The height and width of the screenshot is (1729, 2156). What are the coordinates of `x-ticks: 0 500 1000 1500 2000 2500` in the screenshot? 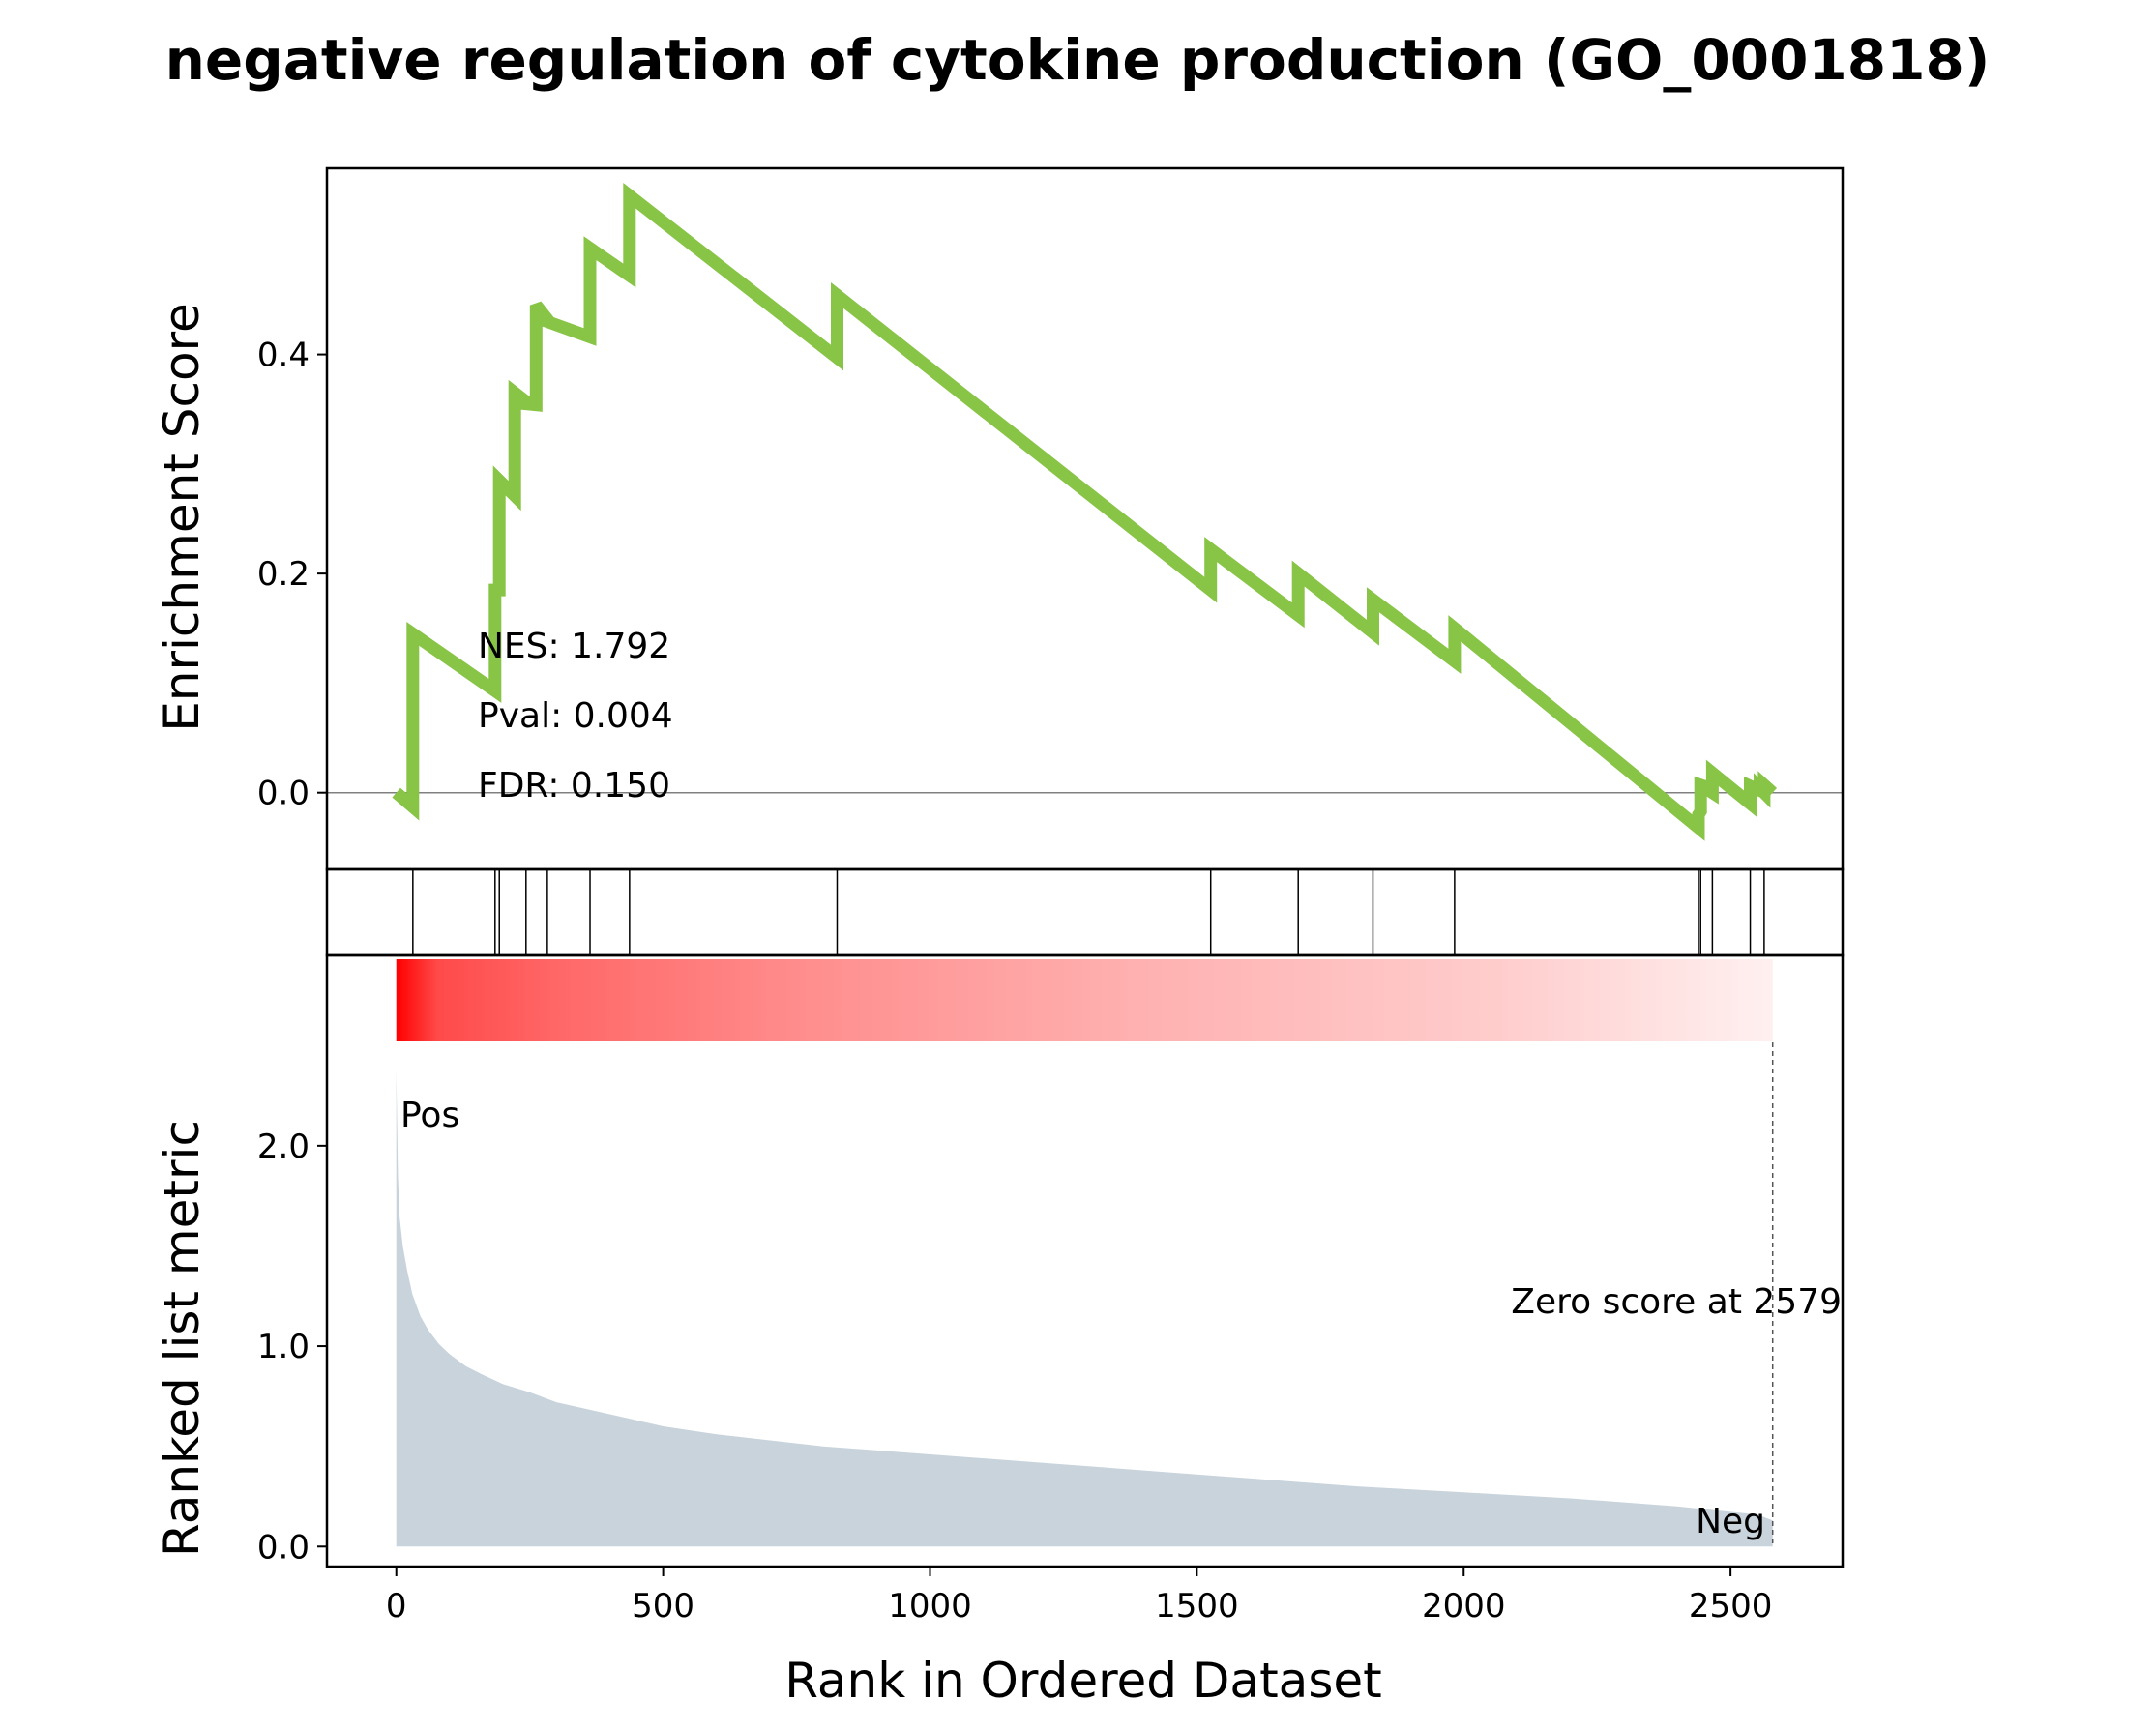 It's located at (1079, 1596).